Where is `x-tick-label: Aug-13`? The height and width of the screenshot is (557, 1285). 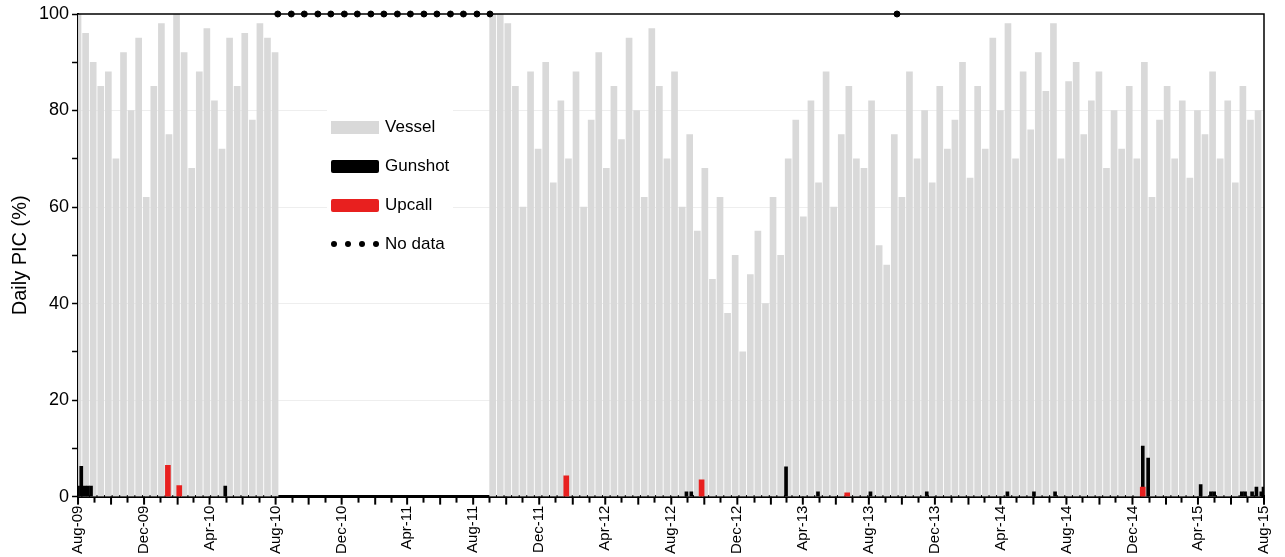
x-tick-label: Aug-13 is located at coordinates (867, 530).